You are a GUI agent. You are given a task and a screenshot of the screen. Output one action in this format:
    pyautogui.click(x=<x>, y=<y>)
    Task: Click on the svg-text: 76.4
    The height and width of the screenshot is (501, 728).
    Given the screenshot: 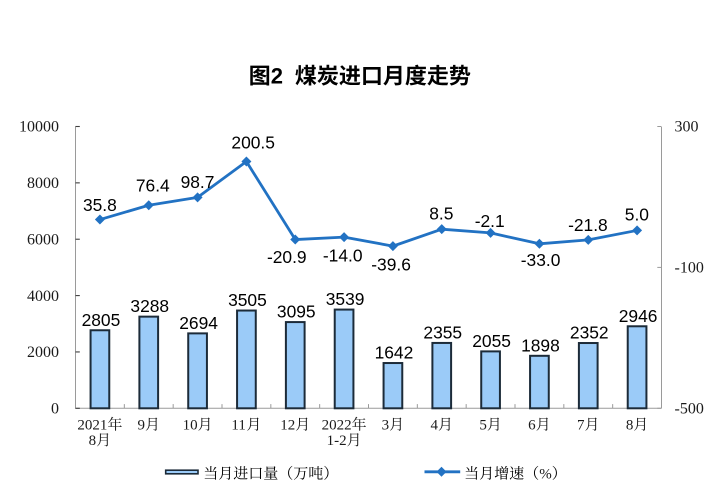 What is the action you would take?
    pyautogui.click(x=153, y=186)
    